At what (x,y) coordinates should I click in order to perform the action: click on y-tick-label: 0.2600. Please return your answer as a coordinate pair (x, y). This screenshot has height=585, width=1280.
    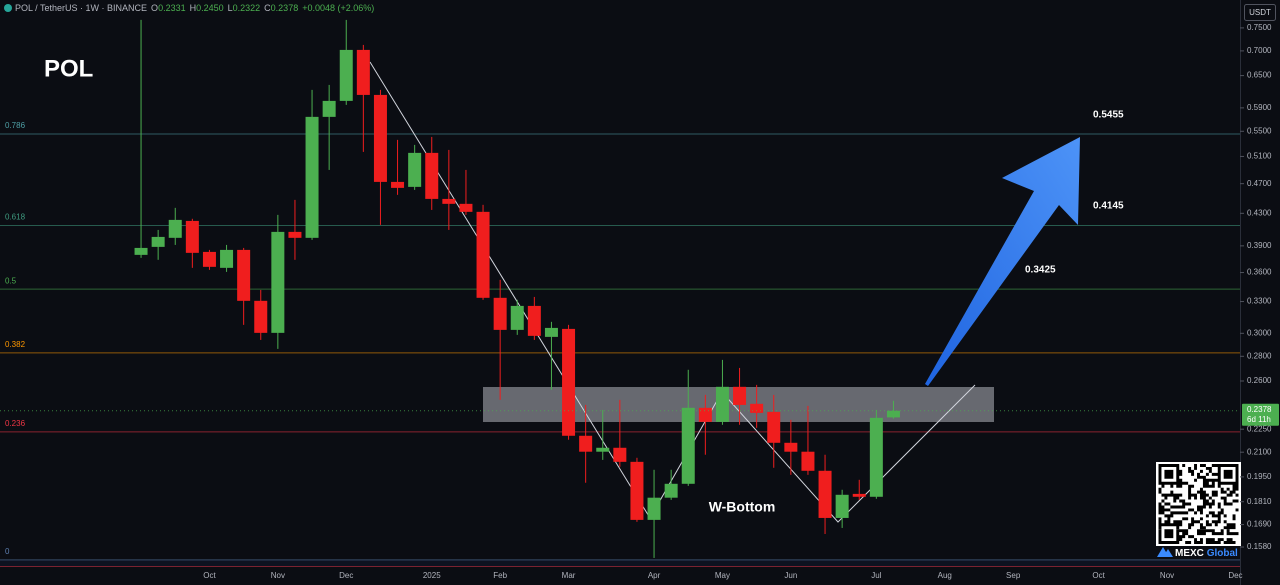
    Looking at the image, I should click on (1259, 380).